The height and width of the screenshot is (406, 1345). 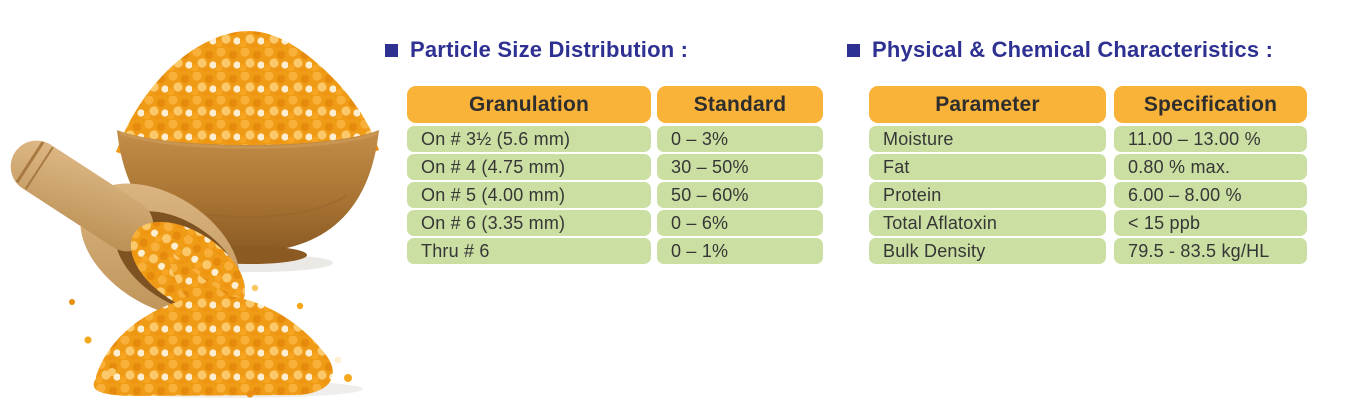 I want to click on table-row: On # 3½ (5.6 mm) 0 – 3%, so click(x=616, y=139).